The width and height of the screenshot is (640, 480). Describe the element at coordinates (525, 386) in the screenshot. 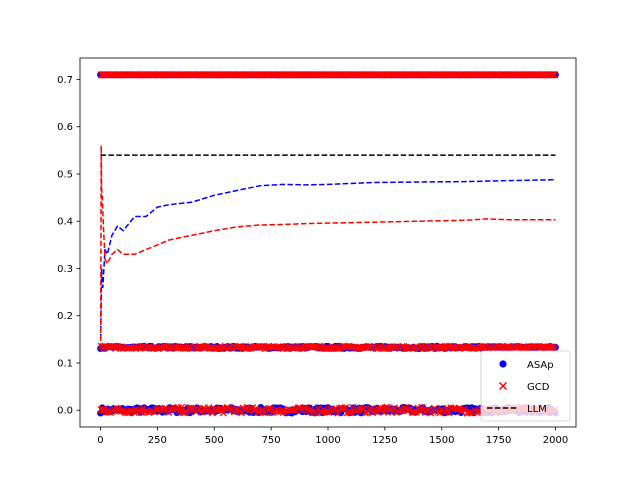

I see `legend-box` at that location.